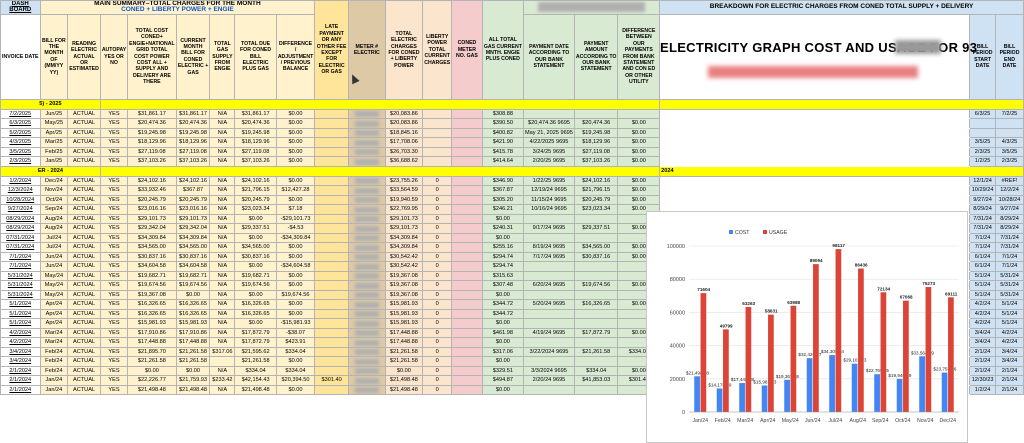  I want to click on cost-data-label: $15,981.93, so click(764, 381).